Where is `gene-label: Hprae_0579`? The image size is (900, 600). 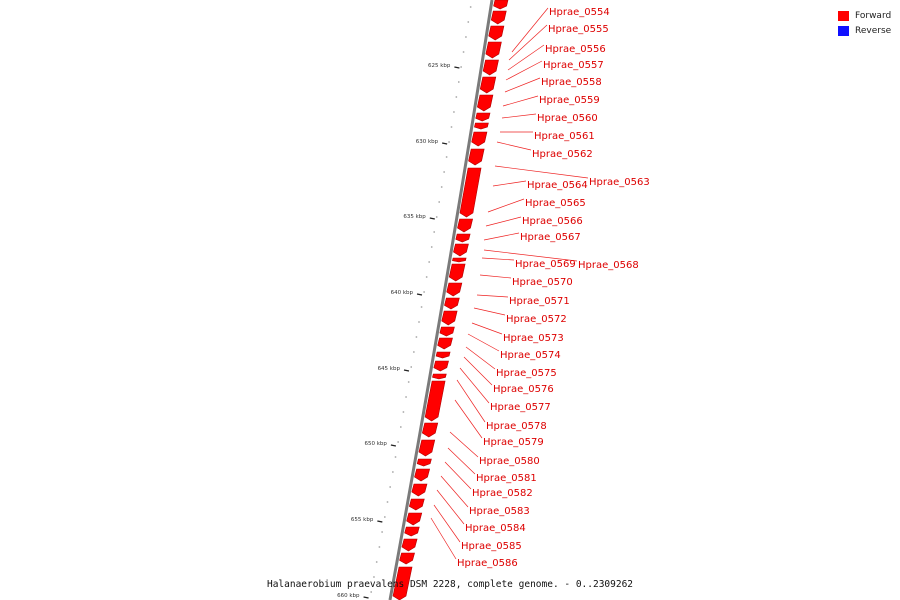
gene-label: Hprae_0579 is located at coordinates (513, 442).